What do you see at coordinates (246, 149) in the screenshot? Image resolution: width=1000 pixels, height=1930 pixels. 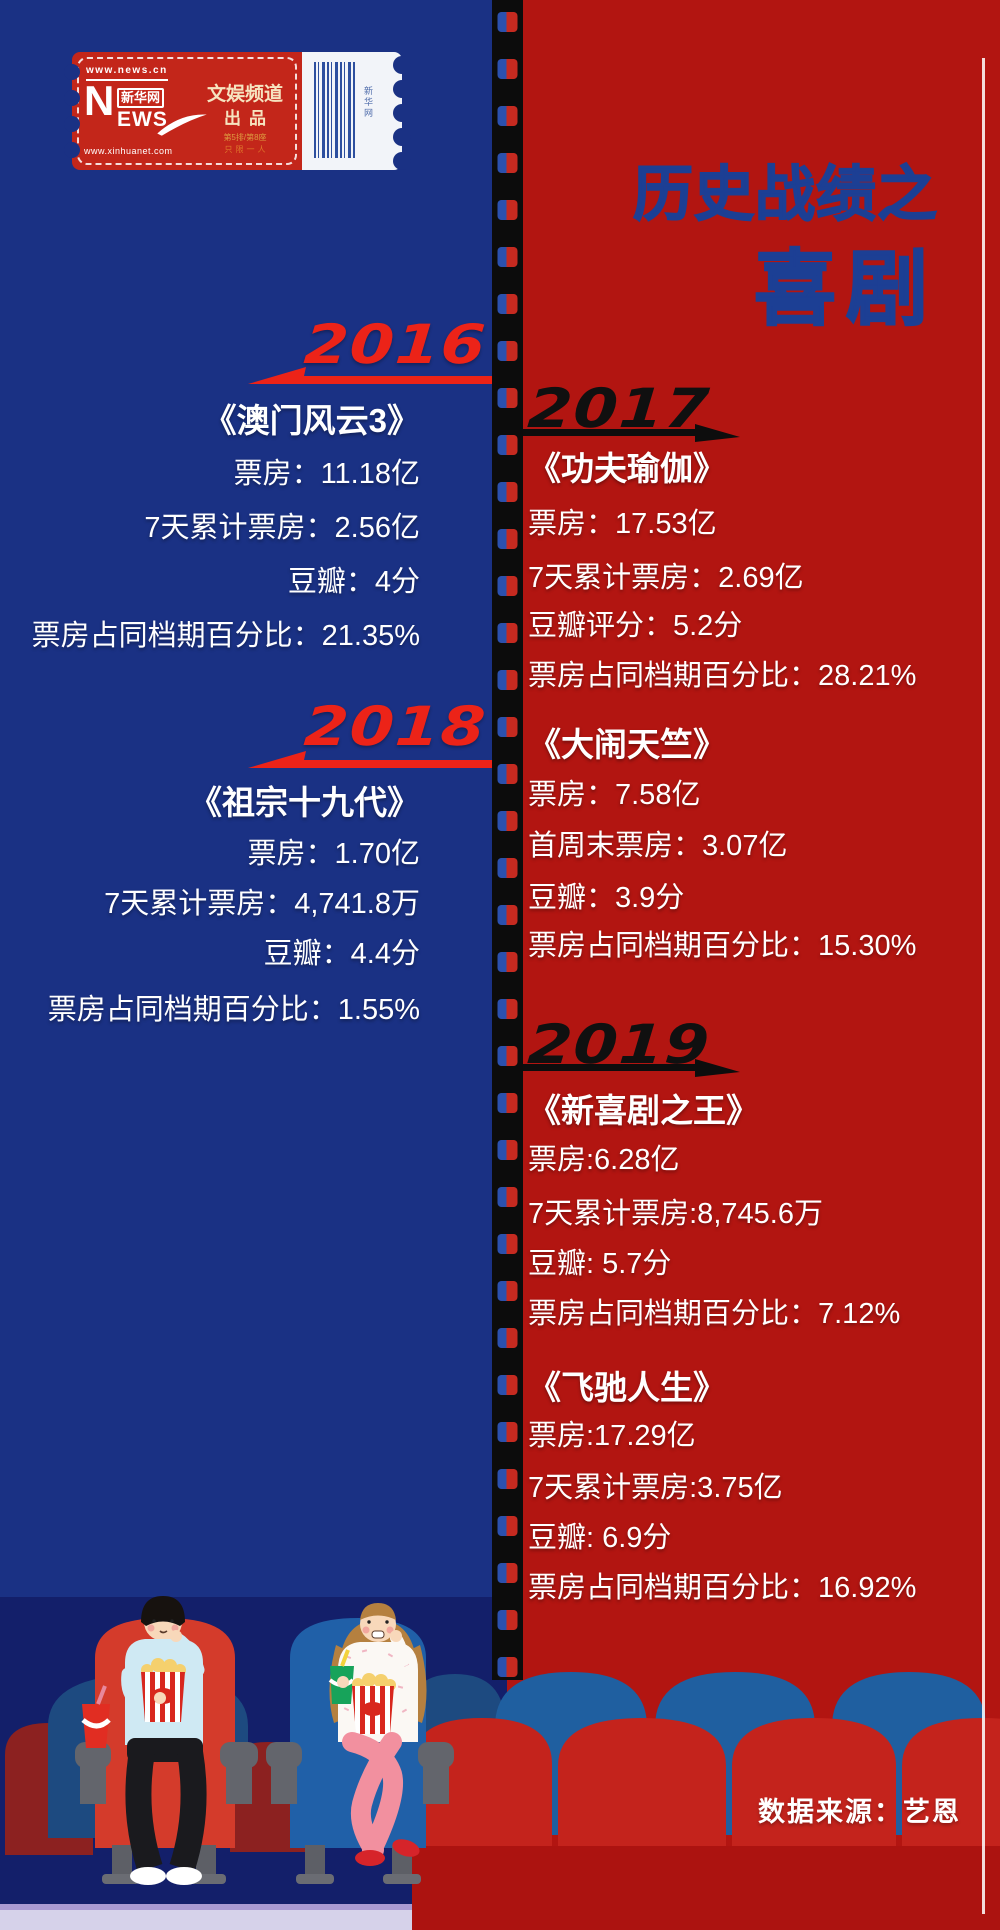 I see `ticket-admit-note: 只限一人` at bounding box center [246, 149].